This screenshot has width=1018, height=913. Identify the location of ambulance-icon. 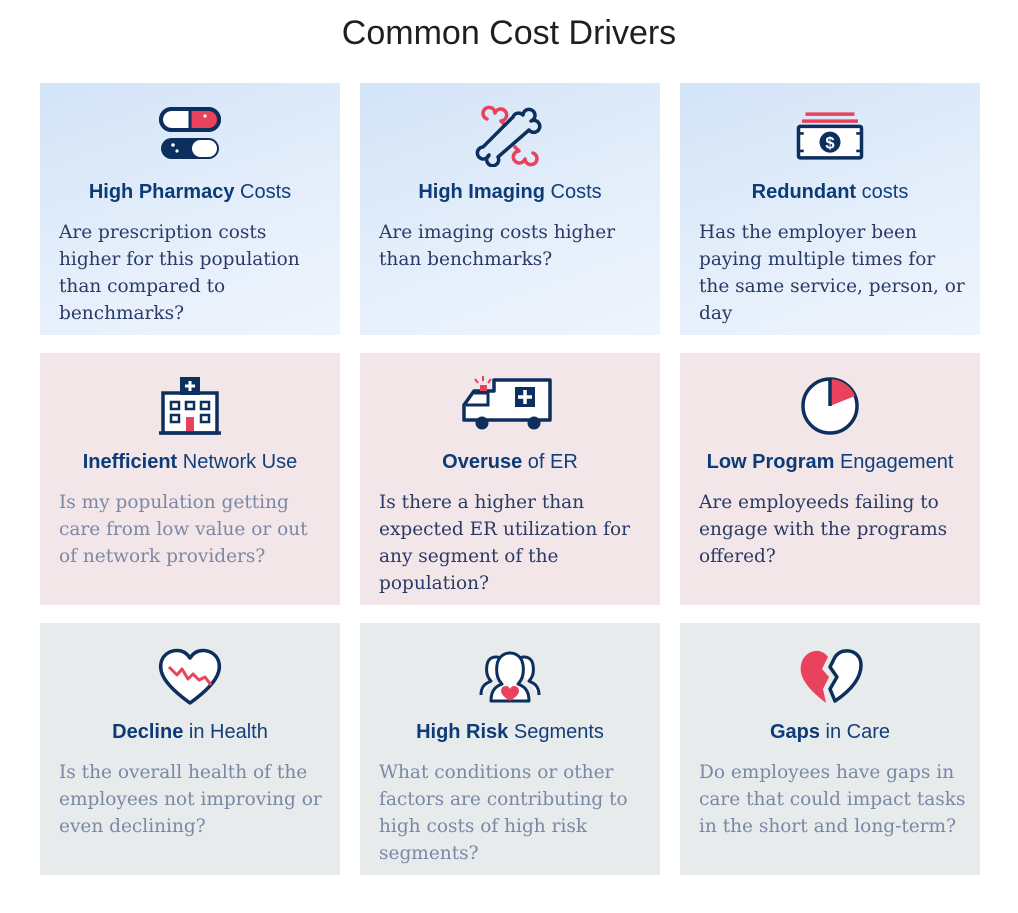
(510, 406).